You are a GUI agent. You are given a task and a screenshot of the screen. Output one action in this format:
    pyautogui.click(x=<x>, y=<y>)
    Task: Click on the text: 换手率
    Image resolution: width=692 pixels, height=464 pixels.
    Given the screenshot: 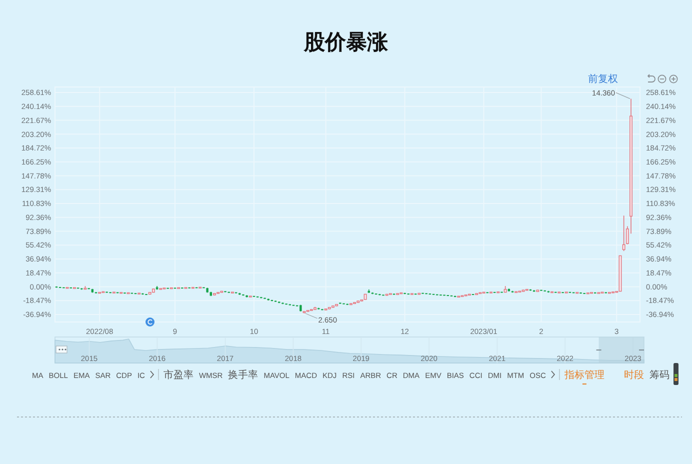 What is the action you would take?
    pyautogui.click(x=243, y=375)
    